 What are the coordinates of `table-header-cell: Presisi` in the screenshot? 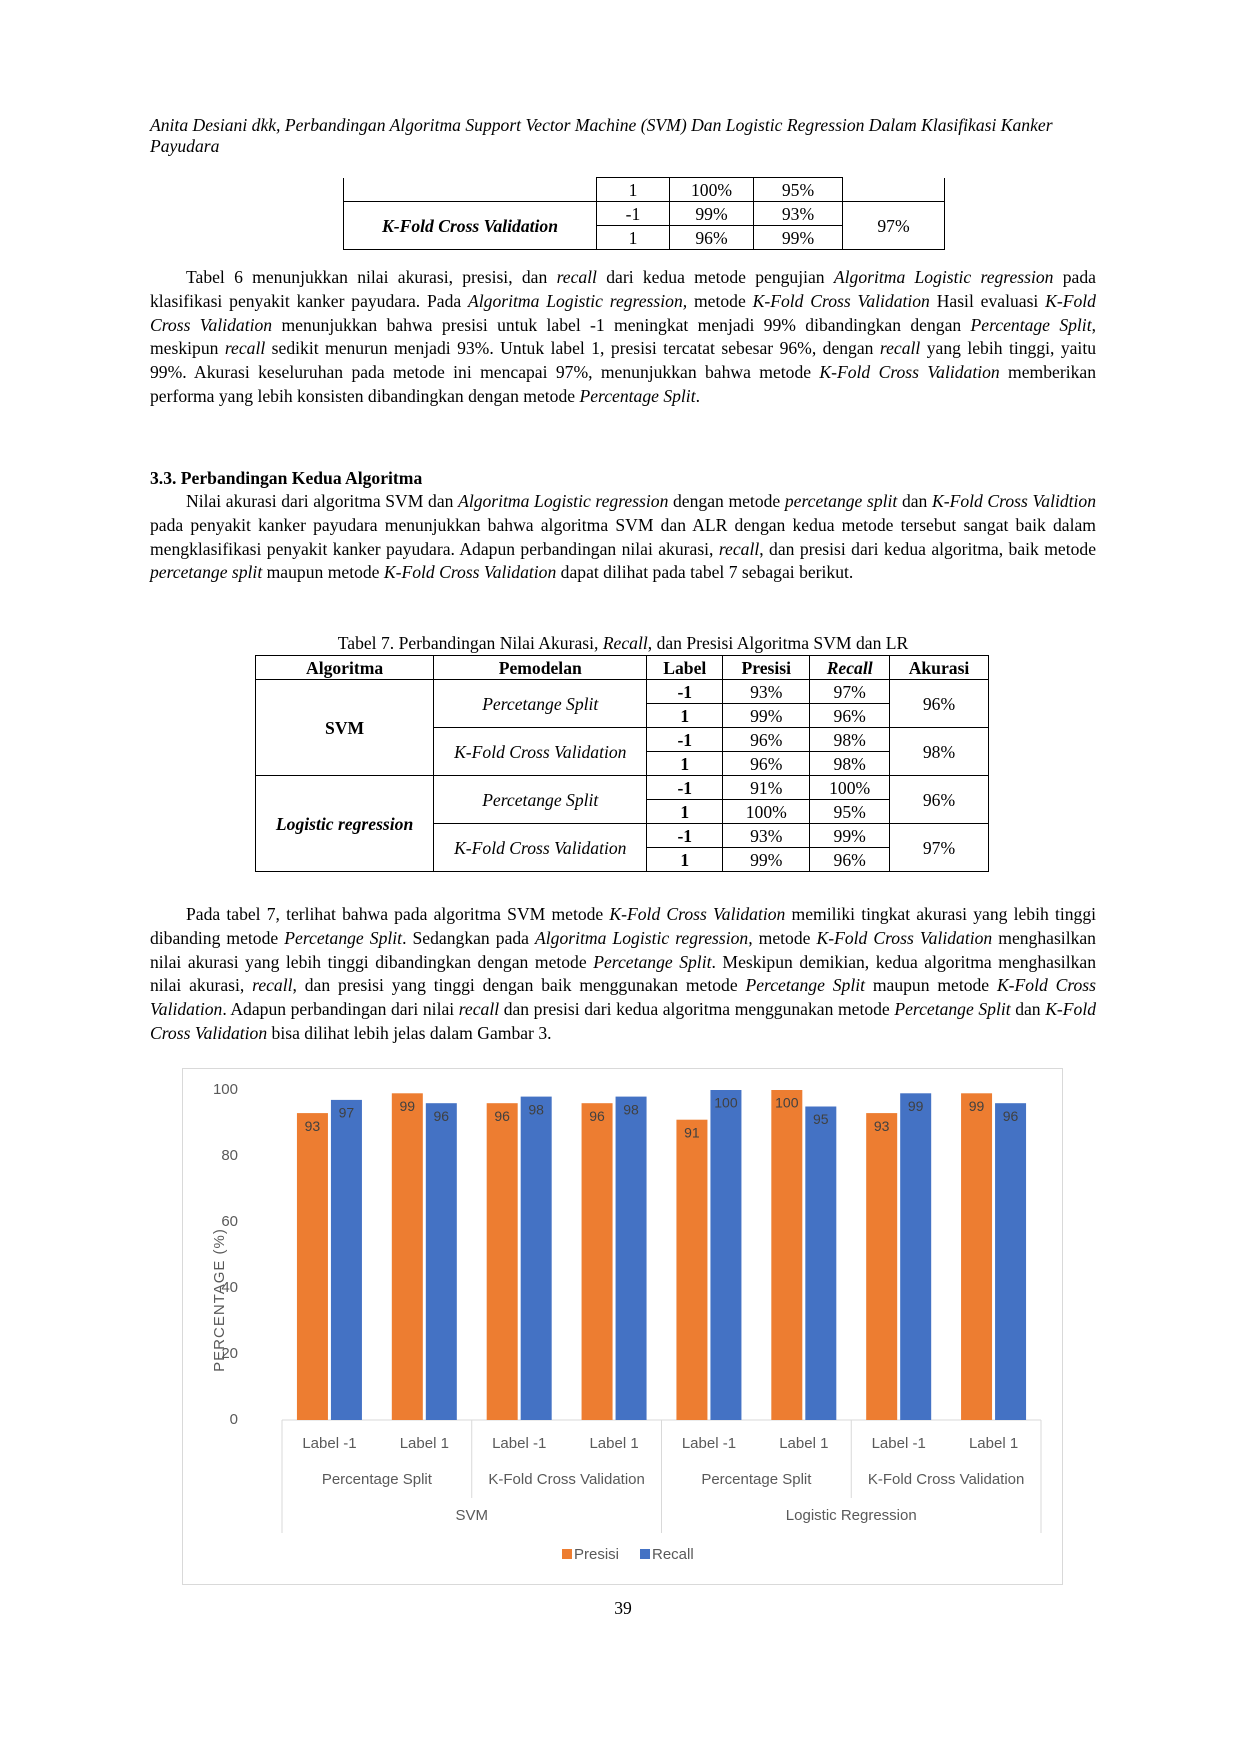 It's located at (766, 667).